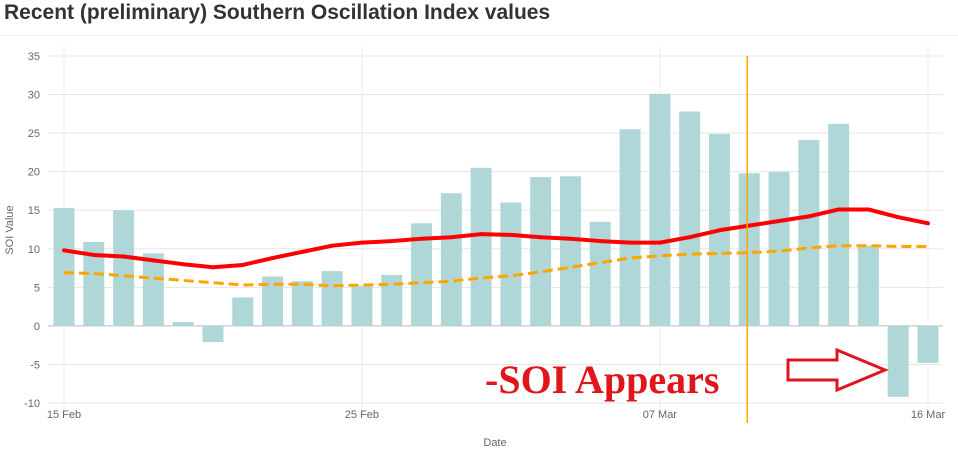 Image resolution: width=958 pixels, height=455 pixels. What do you see at coordinates (494, 443) in the screenshot?
I see `x-axis-label: Date` at bounding box center [494, 443].